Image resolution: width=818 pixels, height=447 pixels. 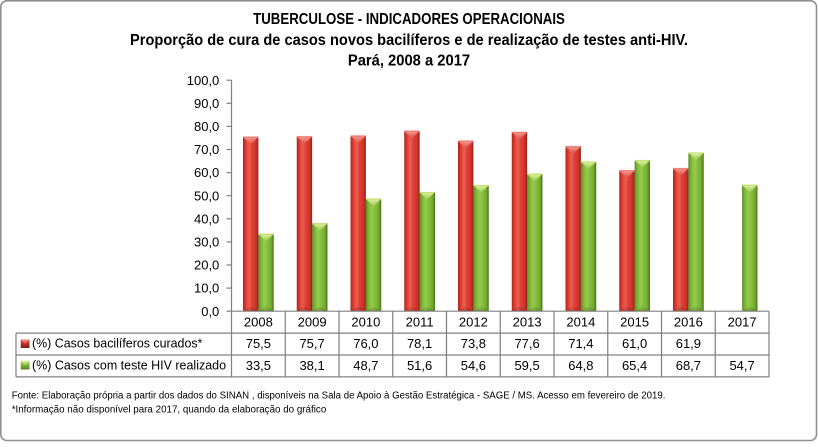 What do you see at coordinates (258, 343) in the screenshot?
I see `svg-text: 75,5` at bounding box center [258, 343].